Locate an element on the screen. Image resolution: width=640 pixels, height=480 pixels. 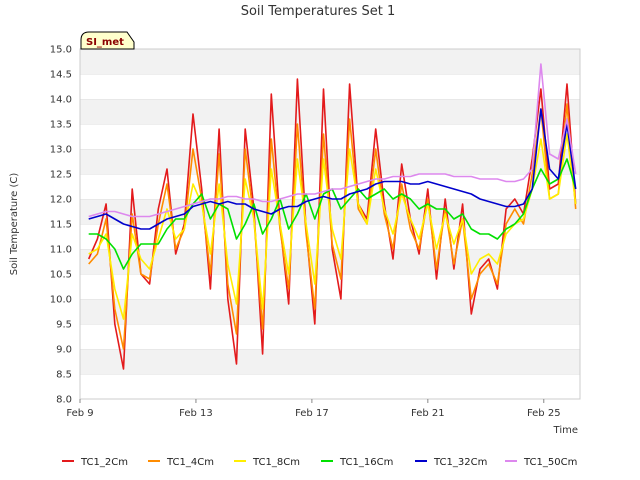
y-tick-label: 12.5 is located at coordinates (61, 175).